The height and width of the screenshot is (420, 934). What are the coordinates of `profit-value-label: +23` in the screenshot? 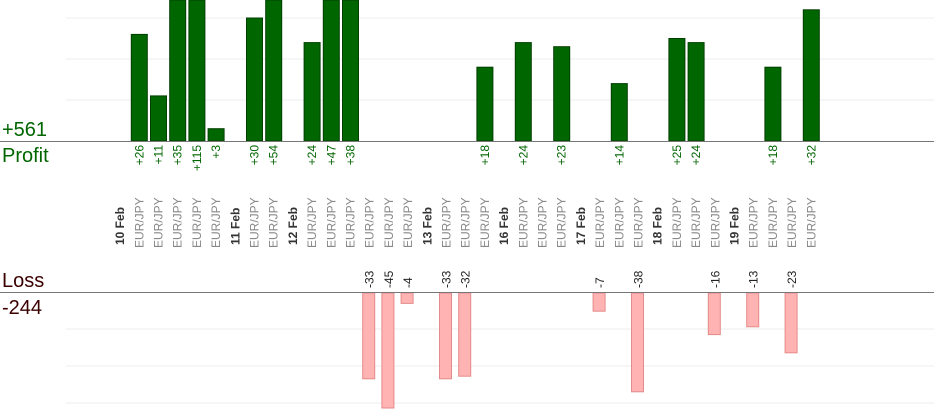 It's located at (562, 155).